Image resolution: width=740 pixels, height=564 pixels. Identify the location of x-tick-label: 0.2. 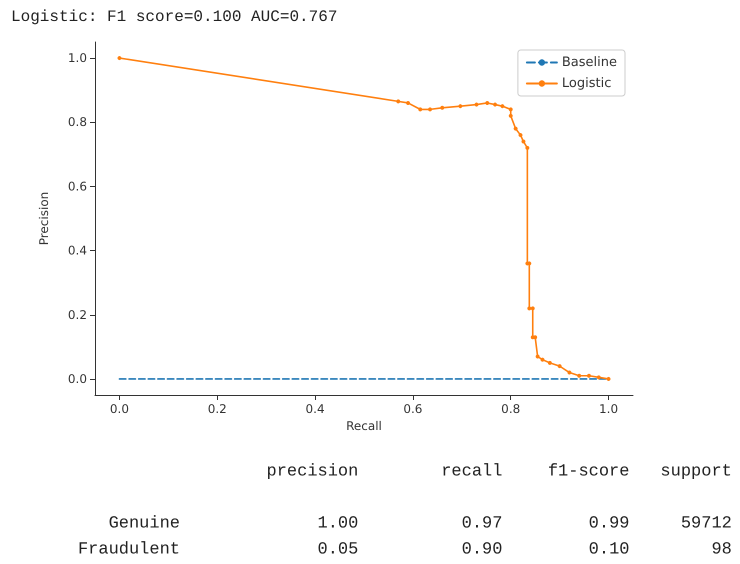
(217, 409).